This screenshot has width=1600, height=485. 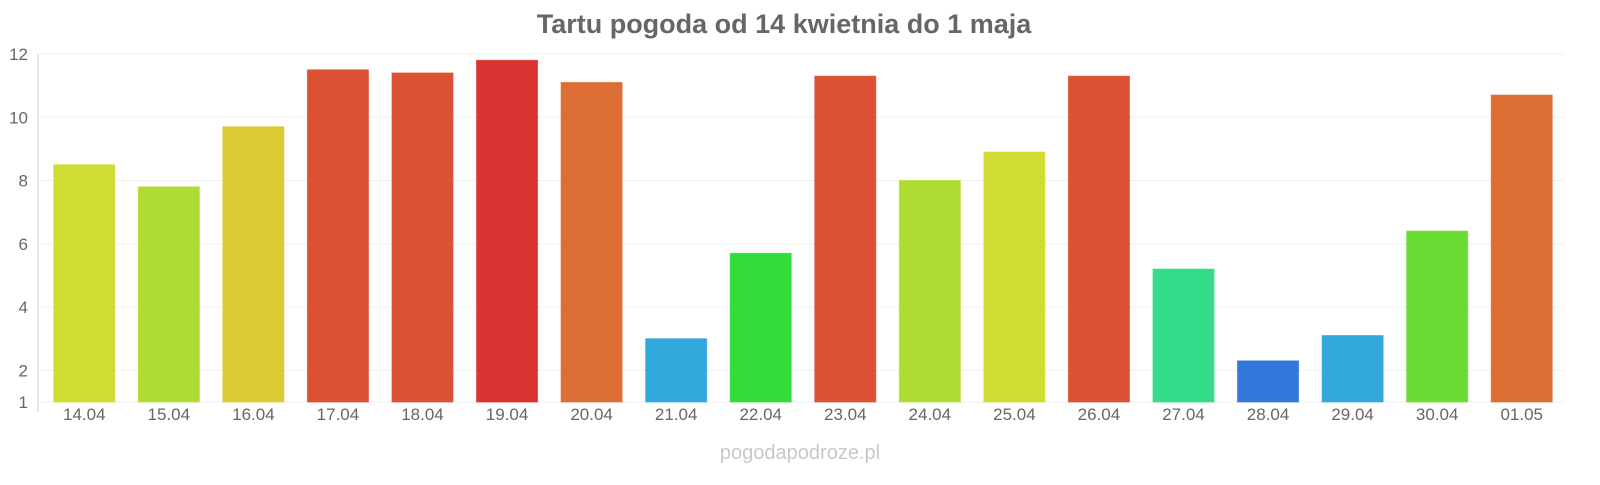 What do you see at coordinates (1268, 414) in the screenshot?
I see `x-tick-label: 28.04` at bounding box center [1268, 414].